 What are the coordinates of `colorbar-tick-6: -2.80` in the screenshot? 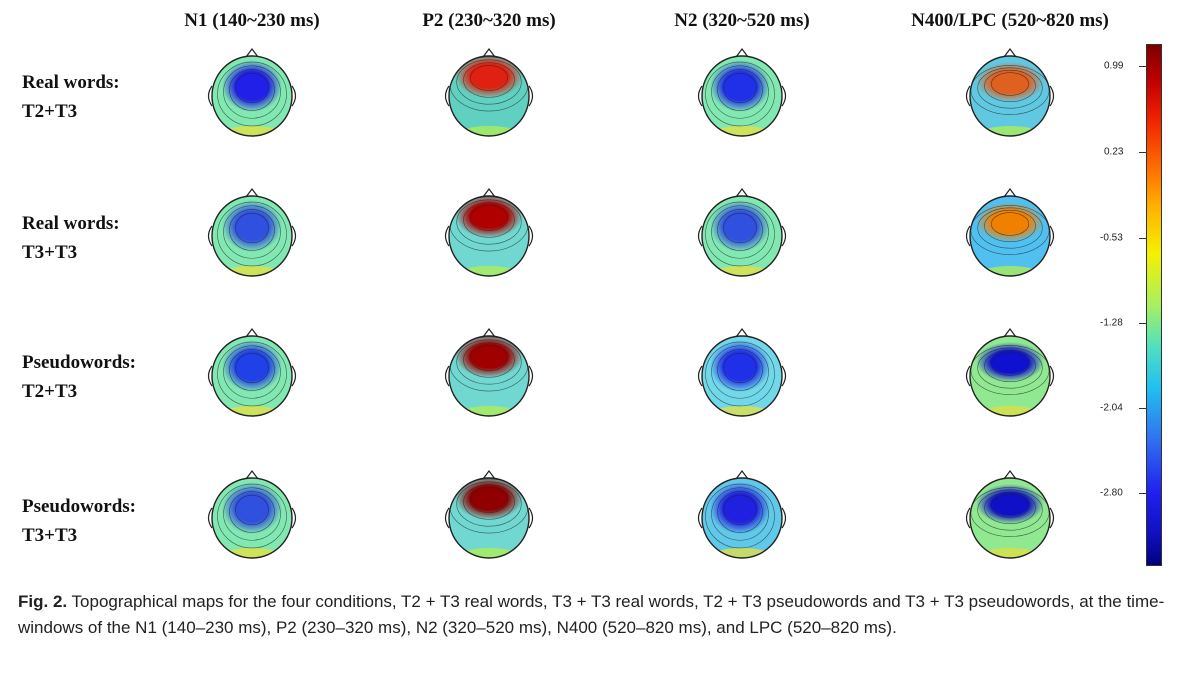 It's located at (1111, 493).